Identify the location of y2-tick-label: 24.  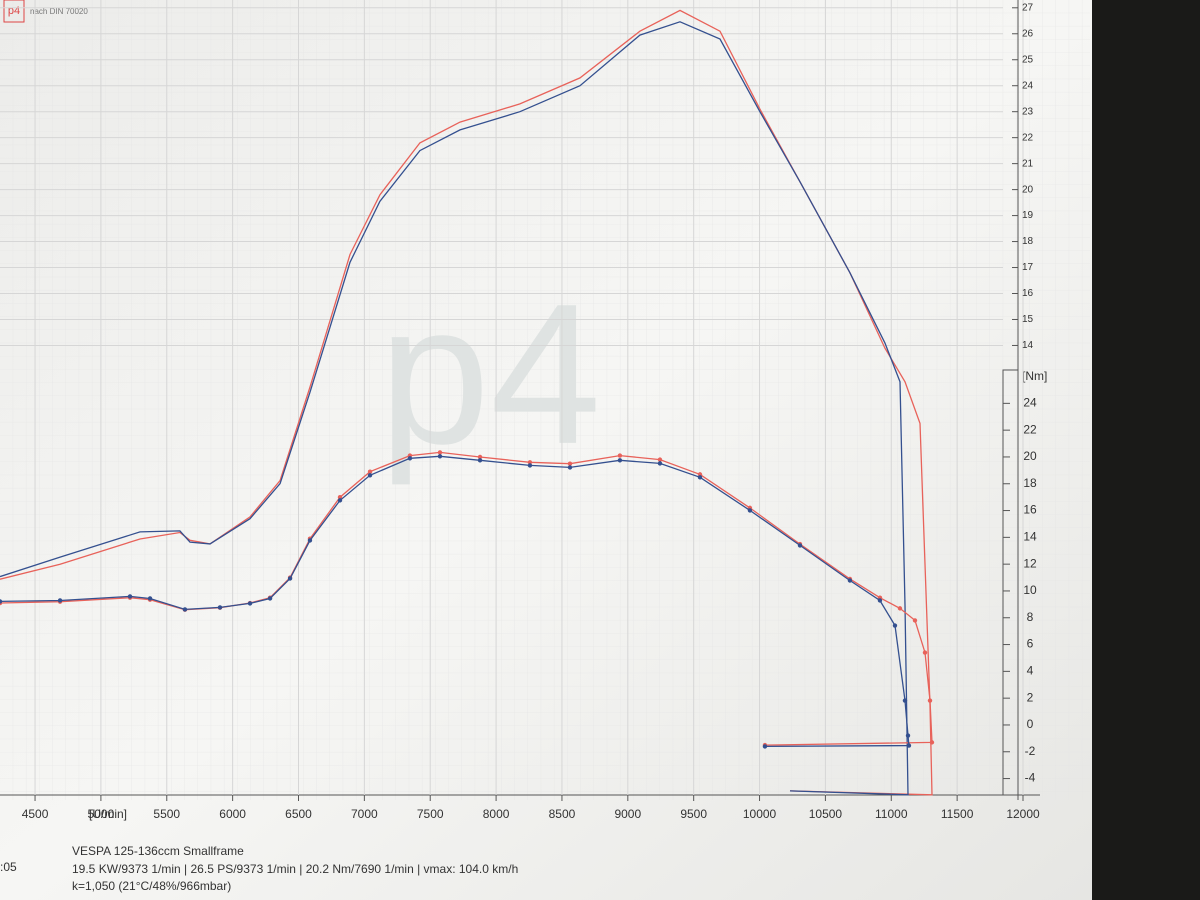
(1030, 403).